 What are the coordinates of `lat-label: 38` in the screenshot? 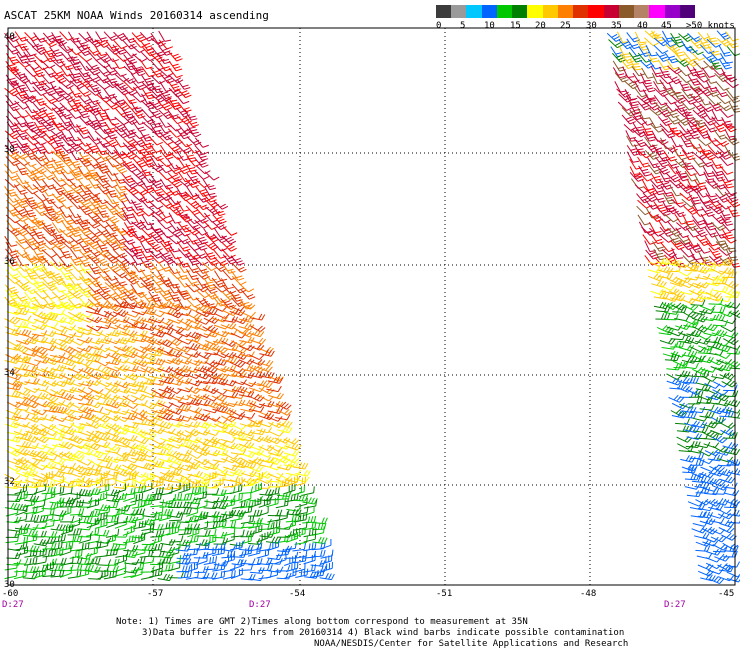 It's located at (9, 150).